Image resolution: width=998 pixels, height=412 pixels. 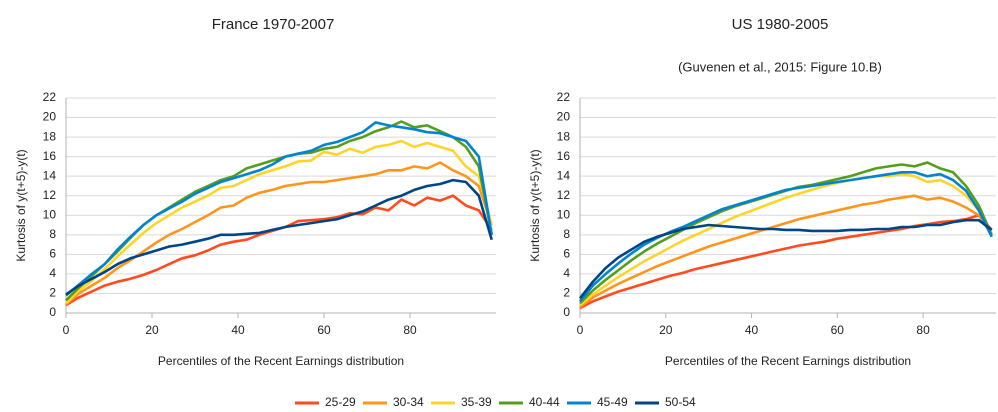 What do you see at coordinates (495, 402) in the screenshot?
I see `legend: 25-29 30-34 35-39 40-44 45-49 50-54` at bounding box center [495, 402].